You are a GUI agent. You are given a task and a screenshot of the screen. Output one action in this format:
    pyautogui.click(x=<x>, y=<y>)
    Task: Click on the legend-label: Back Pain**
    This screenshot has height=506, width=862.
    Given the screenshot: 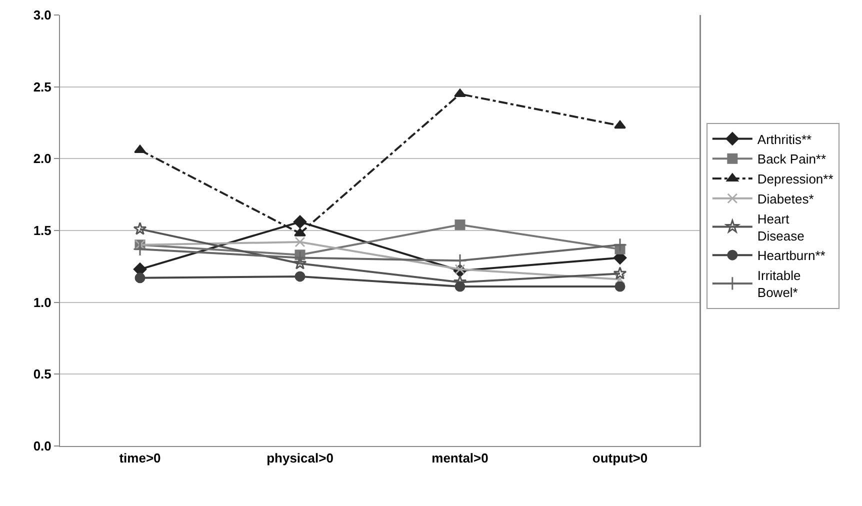 What is the action you would take?
    pyautogui.click(x=791, y=159)
    